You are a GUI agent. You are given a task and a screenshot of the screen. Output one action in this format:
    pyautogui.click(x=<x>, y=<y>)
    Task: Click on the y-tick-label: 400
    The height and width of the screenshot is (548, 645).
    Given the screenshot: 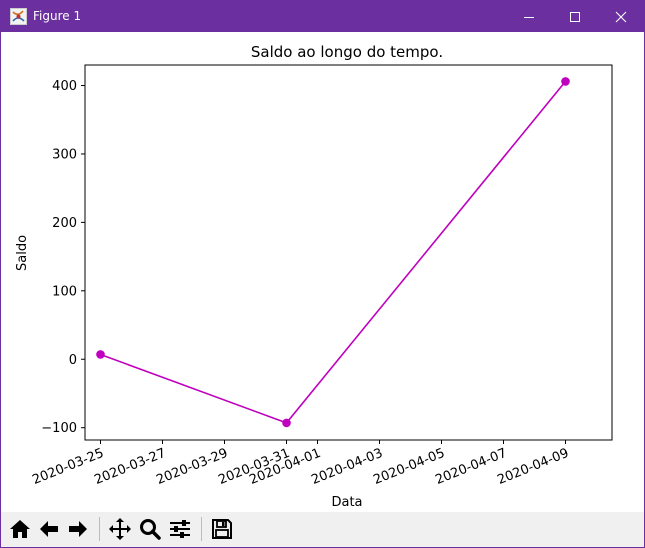 What is the action you would take?
    pyautogui.click(x=64, y=86)
    